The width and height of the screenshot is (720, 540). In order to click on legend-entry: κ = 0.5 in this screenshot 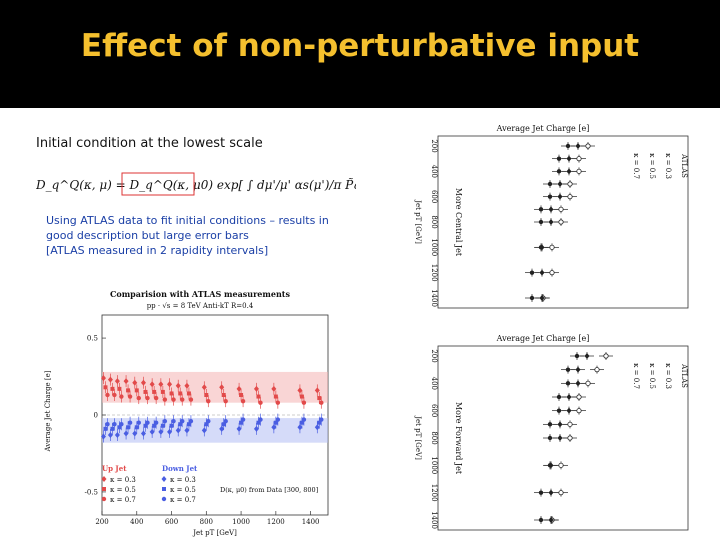, I will do `click(652, 166)`.